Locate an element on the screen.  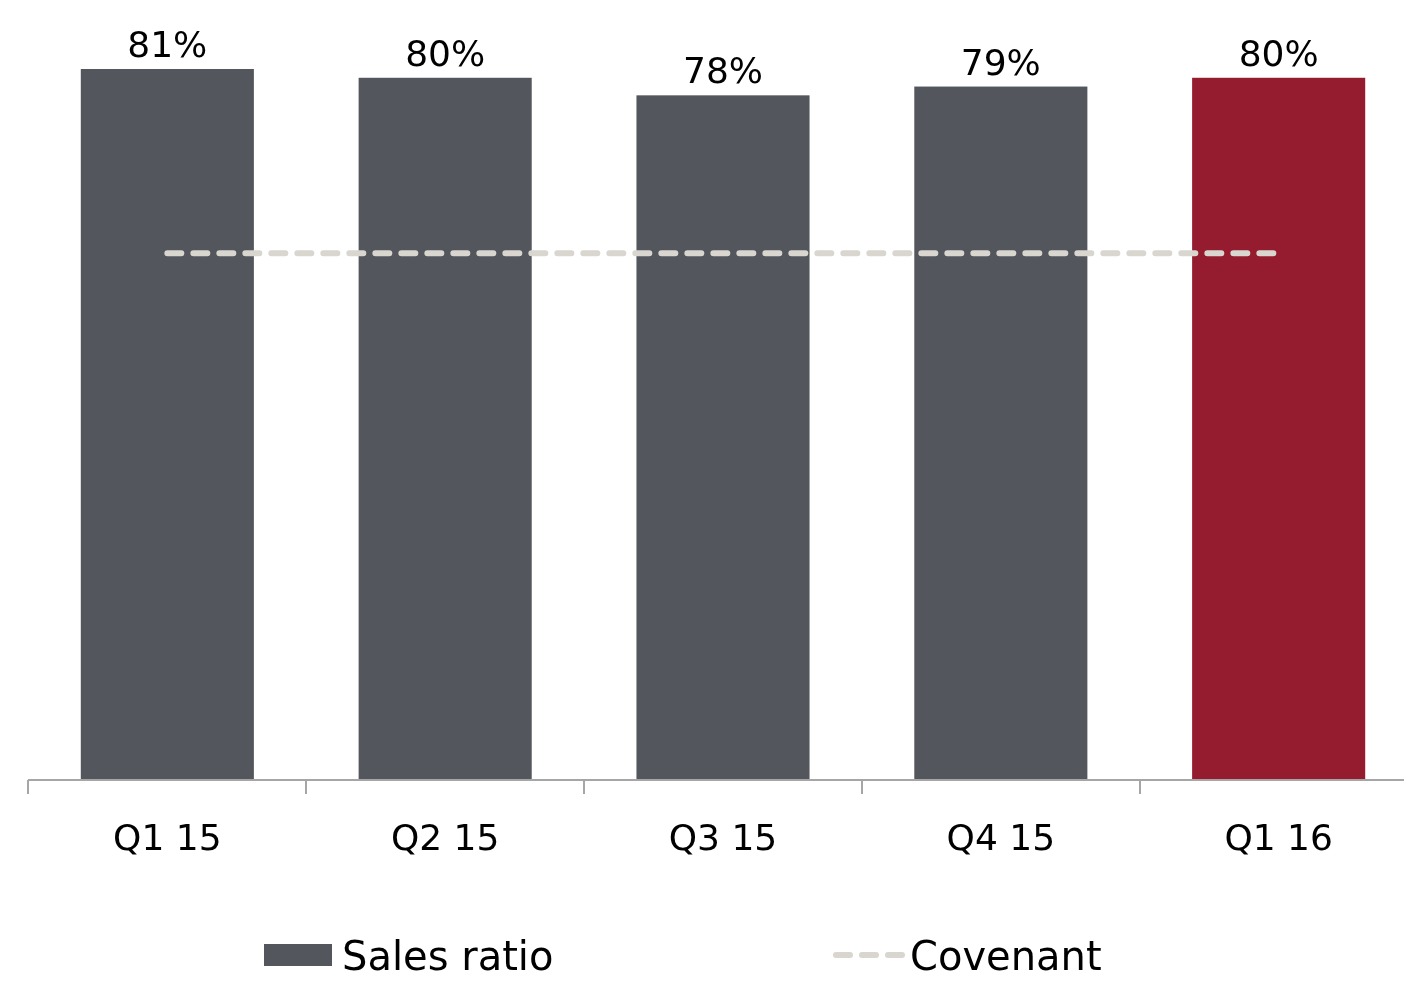
data-label: 78% is located at coordinates (723, 71).